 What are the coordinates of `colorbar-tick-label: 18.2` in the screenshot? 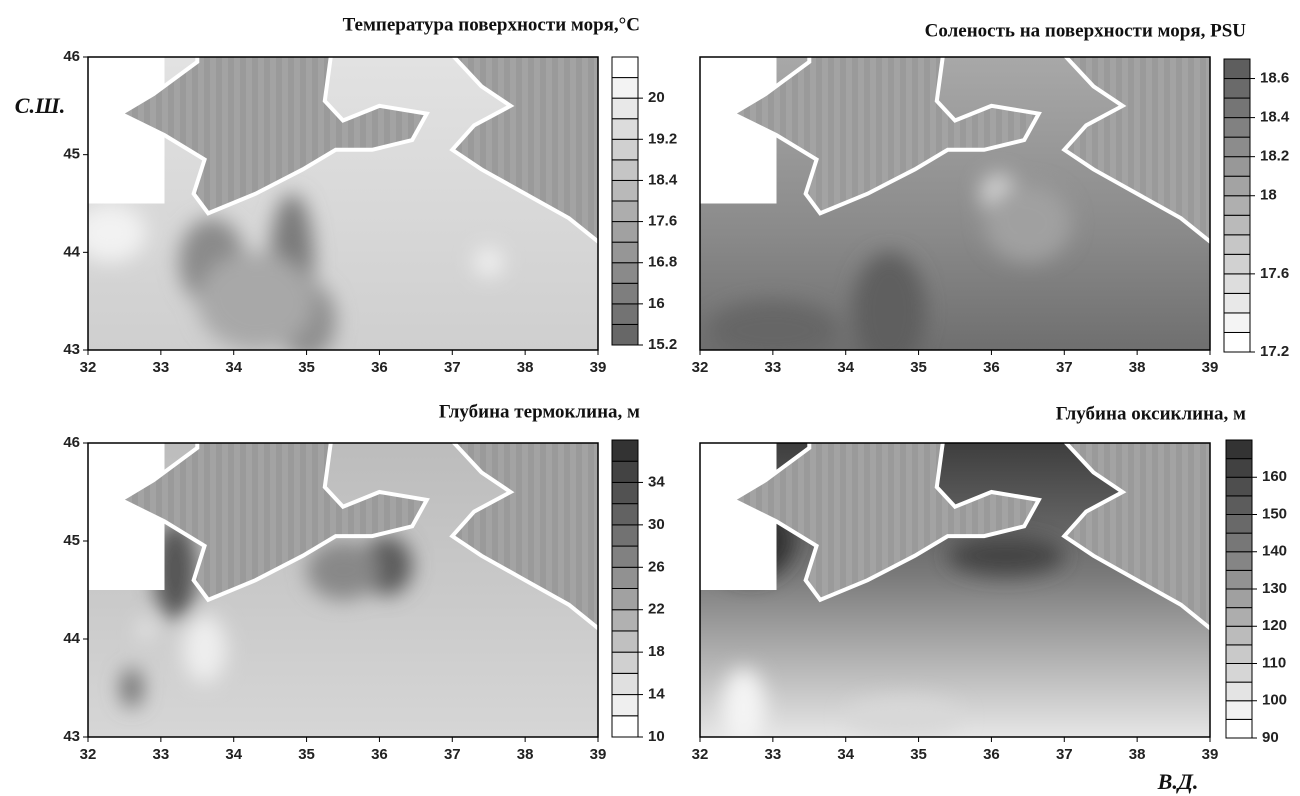 It's located at (1274, 156).